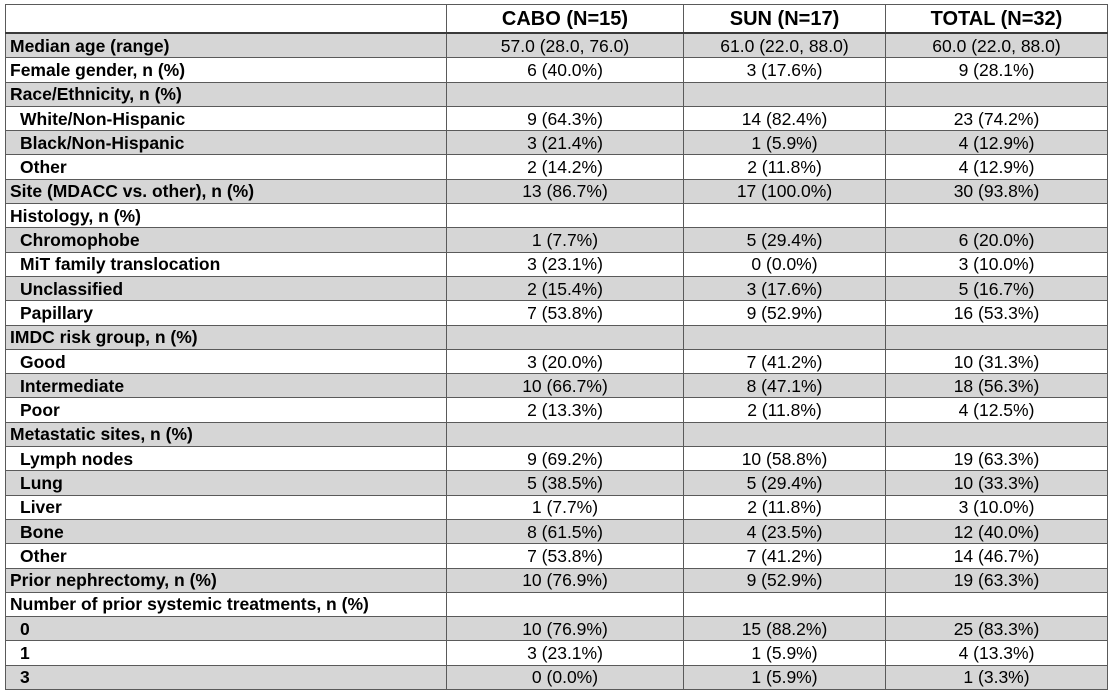  Describe the element at coordinates (565, 167) in the screenshot. I see `cabo-value: 2 (14.2%)` at that location.